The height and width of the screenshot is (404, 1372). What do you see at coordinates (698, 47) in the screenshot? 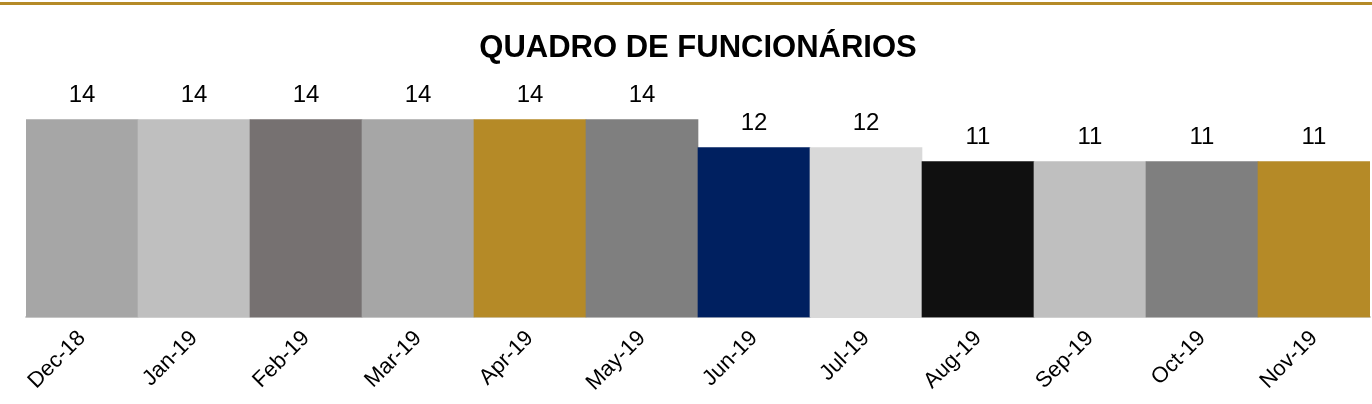
I see `chart-title: QUADRO DE FUNCIONÁRIOS` at bounding box center [698, 47].